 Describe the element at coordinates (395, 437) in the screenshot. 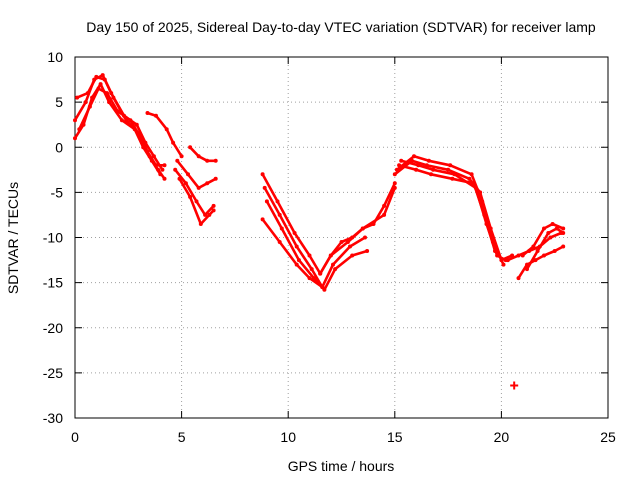

I see `x-tick-label: 15` at that location.